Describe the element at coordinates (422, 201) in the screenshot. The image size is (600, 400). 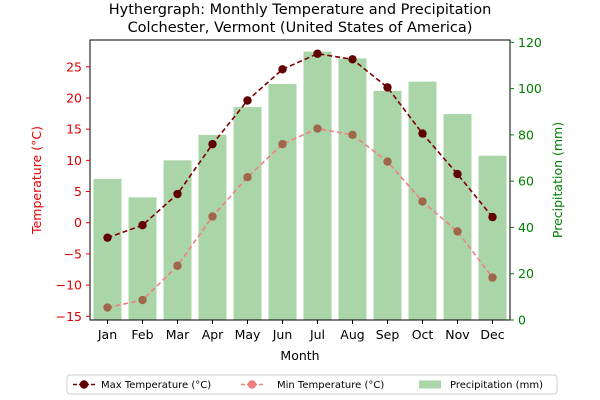
I see `min-temp-point-oct` at that location.